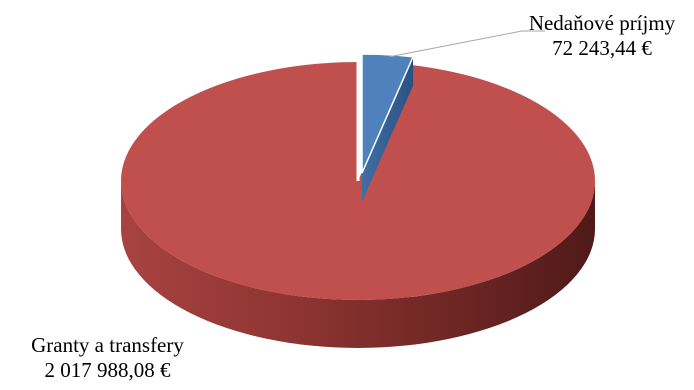  I want to click on slice-value-granty-a-transfery: 2 017 988,08 €, so click(107, 370).